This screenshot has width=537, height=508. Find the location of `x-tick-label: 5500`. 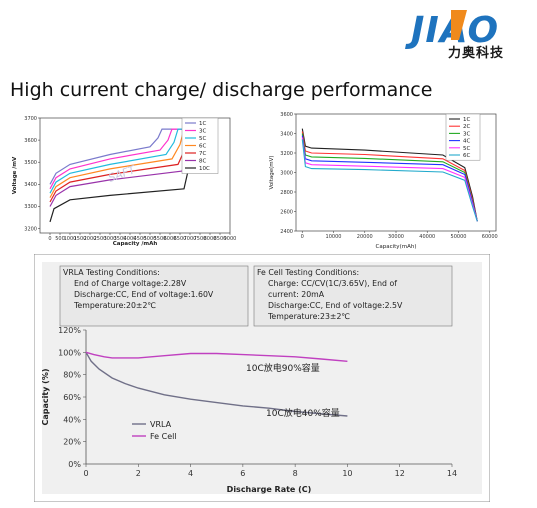

x-tick-label: 5500 is located at coordinates (160, 239).